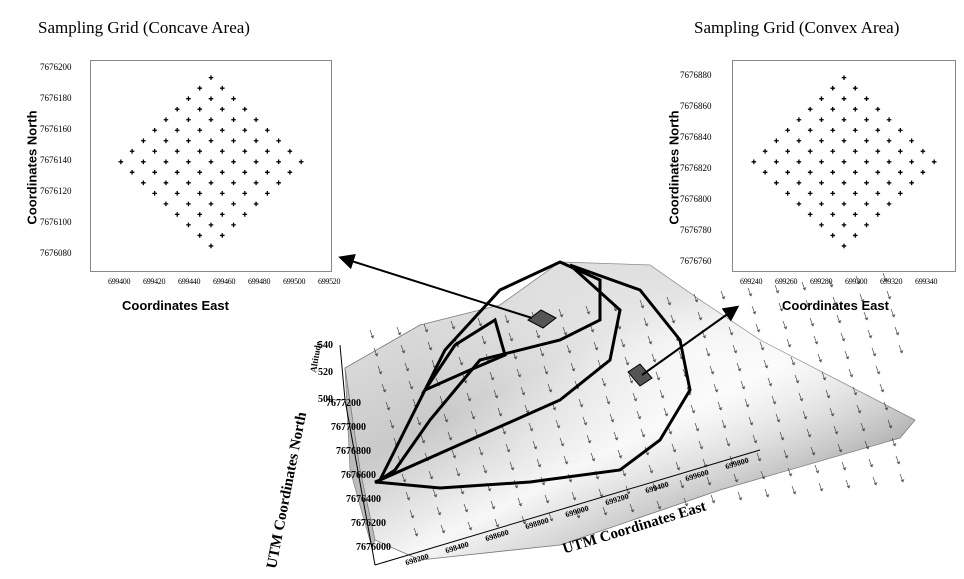  I want to click on right-panel-xlabel: Coordinates East, so click(835, 305).